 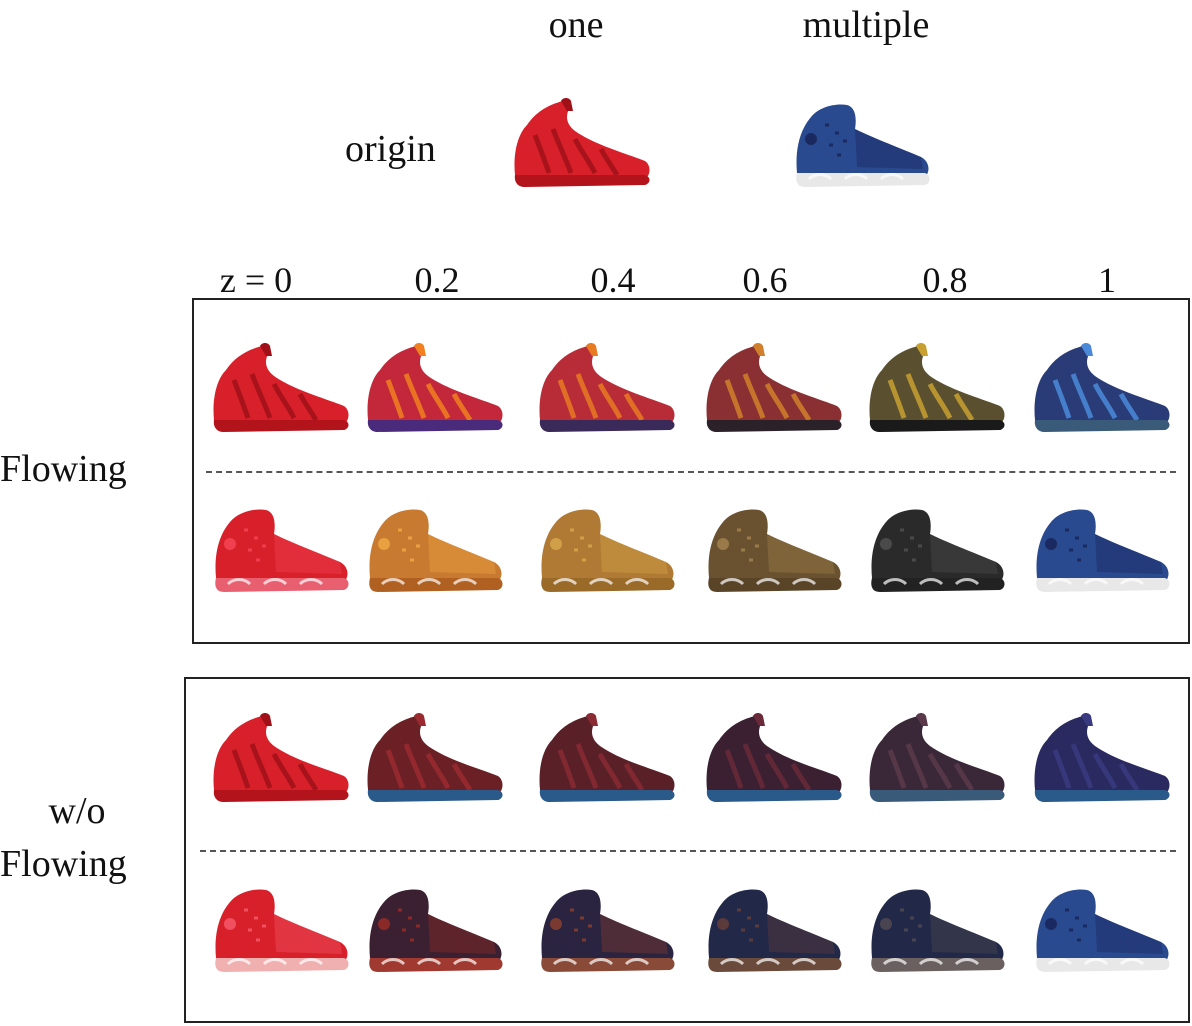 I want to click on group-label-flowing: Flowing, so click(x=63, y=469).